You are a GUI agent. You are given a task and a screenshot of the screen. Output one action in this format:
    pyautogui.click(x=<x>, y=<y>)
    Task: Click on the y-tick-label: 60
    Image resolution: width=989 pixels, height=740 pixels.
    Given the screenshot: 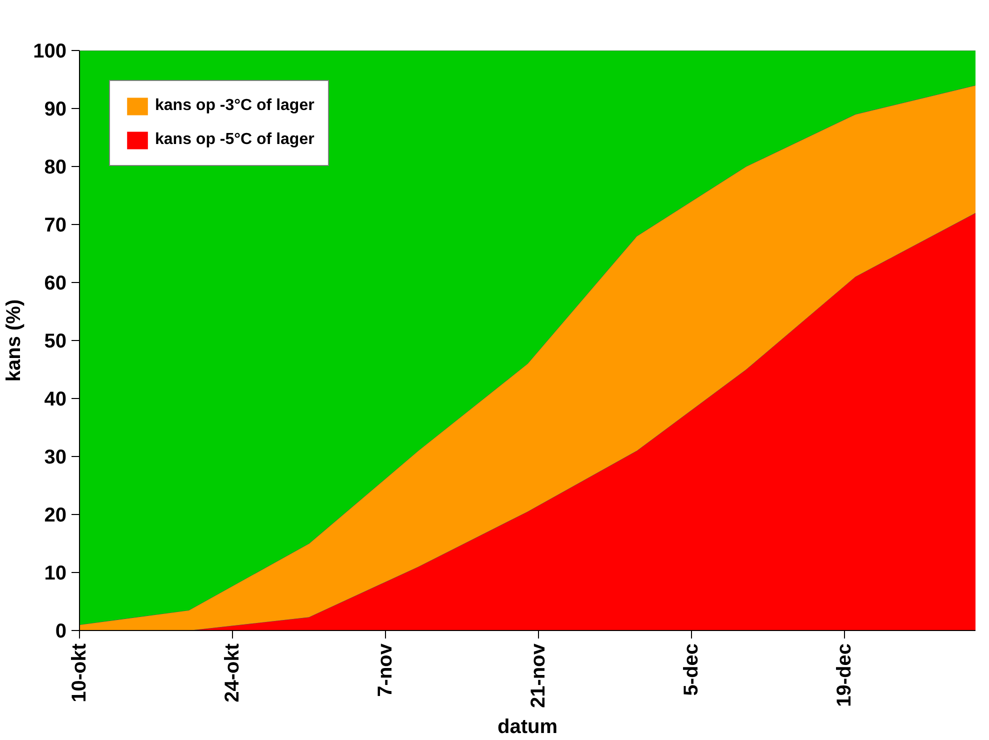 What is the action you would take?
    pyautogui.click(x=55, y=283)
    